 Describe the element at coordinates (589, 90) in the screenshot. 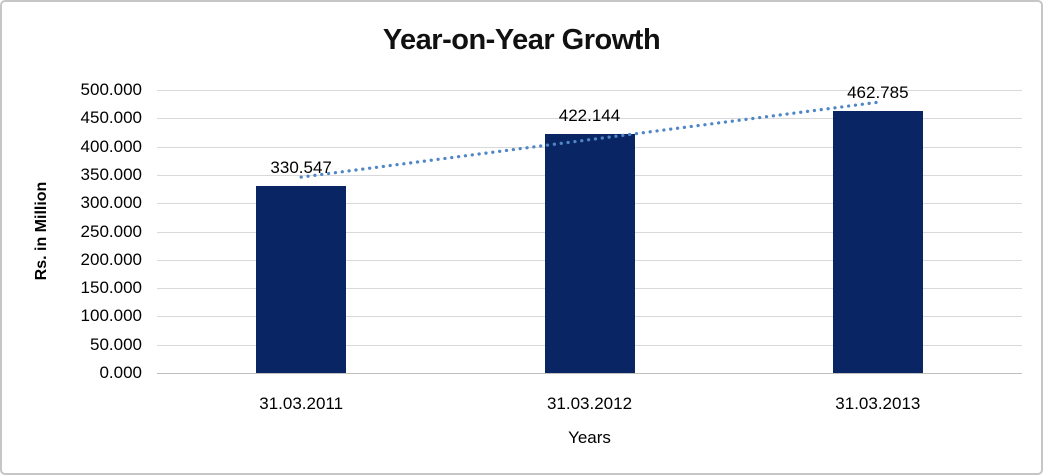

I see `y-gridline` at that location.